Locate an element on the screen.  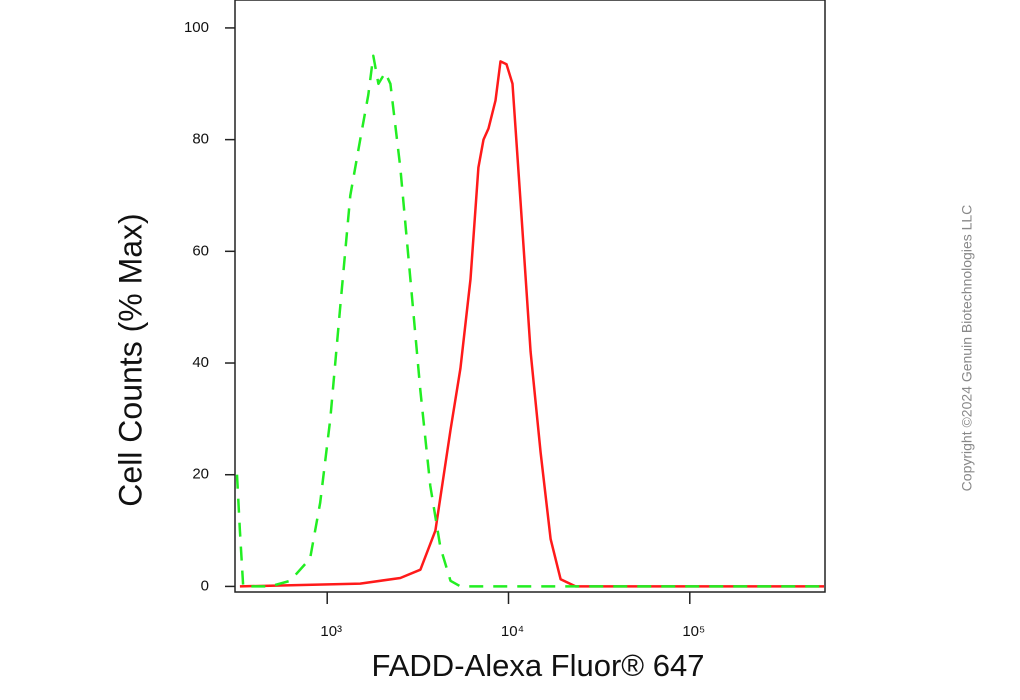
x-tick-label: 10⁵ is located at coordinates (693, 631).